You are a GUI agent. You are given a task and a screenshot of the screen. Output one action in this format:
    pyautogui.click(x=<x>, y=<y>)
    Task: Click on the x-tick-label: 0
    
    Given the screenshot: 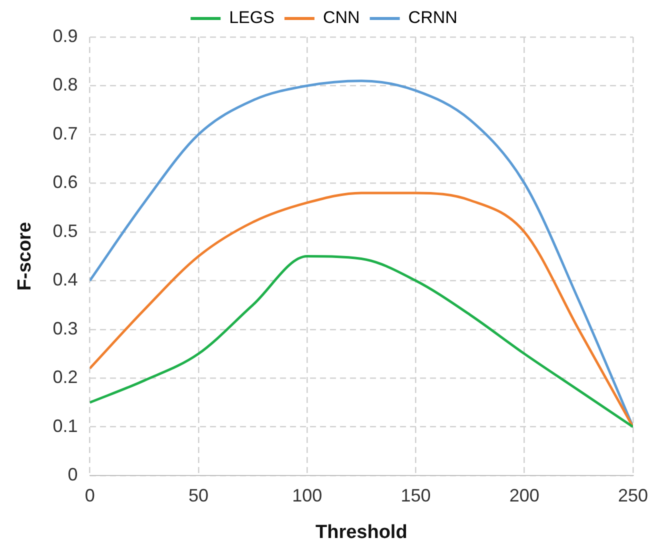 What is the action you would take?
    pyautogui.click(x=89, y=495)
    